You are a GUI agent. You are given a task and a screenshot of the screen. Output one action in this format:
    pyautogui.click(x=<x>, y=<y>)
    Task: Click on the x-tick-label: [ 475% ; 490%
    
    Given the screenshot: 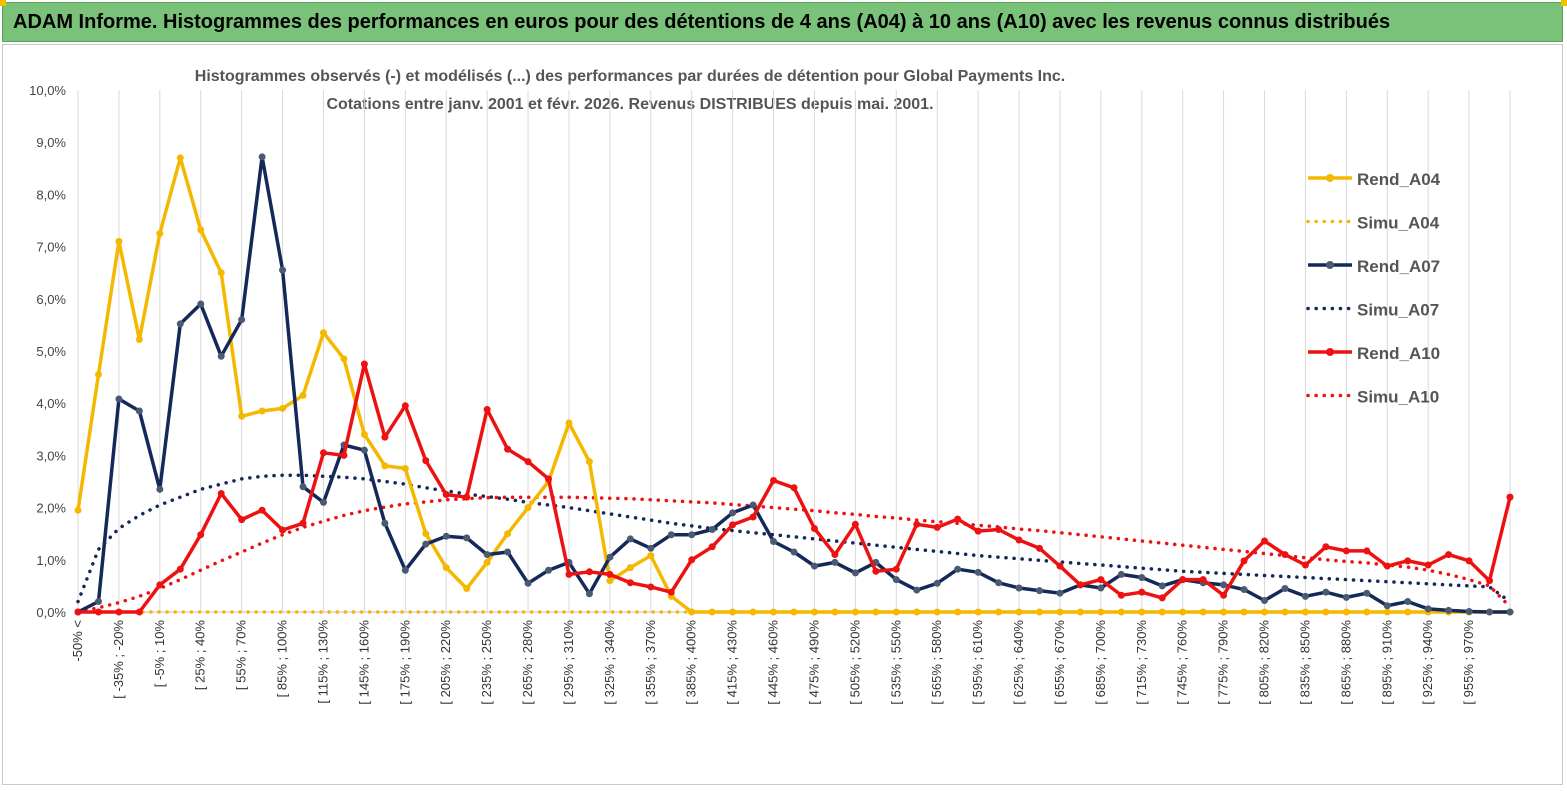 What is the action you would take?
    pyautogui.click(x=813, y=662)
    